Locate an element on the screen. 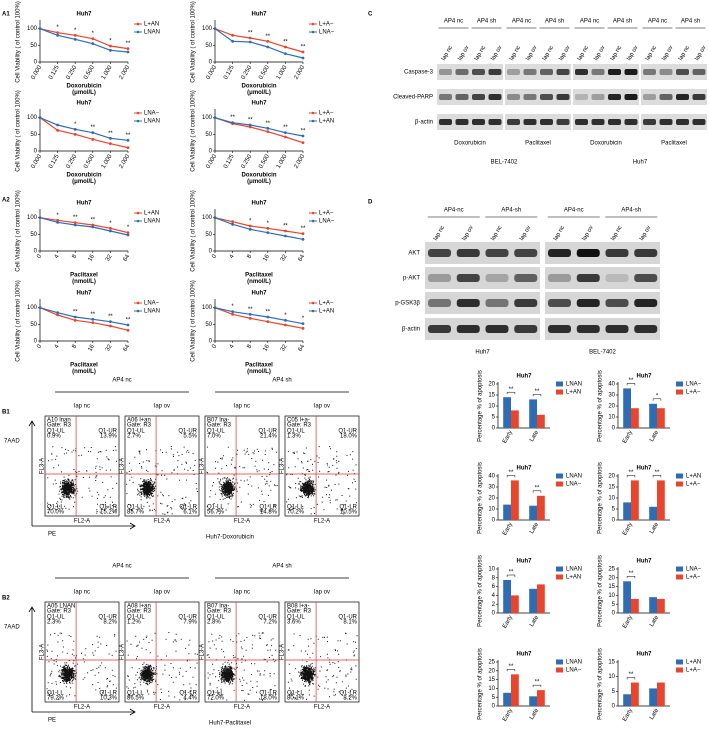  quadrant-percent: 14.8% is located at coordinates (269, 513).